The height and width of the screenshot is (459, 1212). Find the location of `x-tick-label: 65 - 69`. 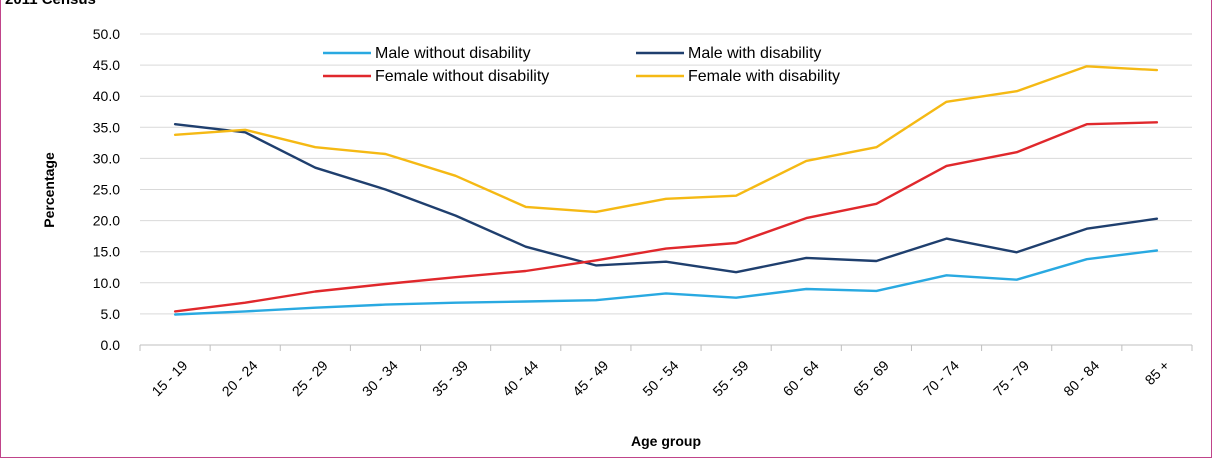

x-tick-label: 65 - 69 is located at coordinates (871, 378).